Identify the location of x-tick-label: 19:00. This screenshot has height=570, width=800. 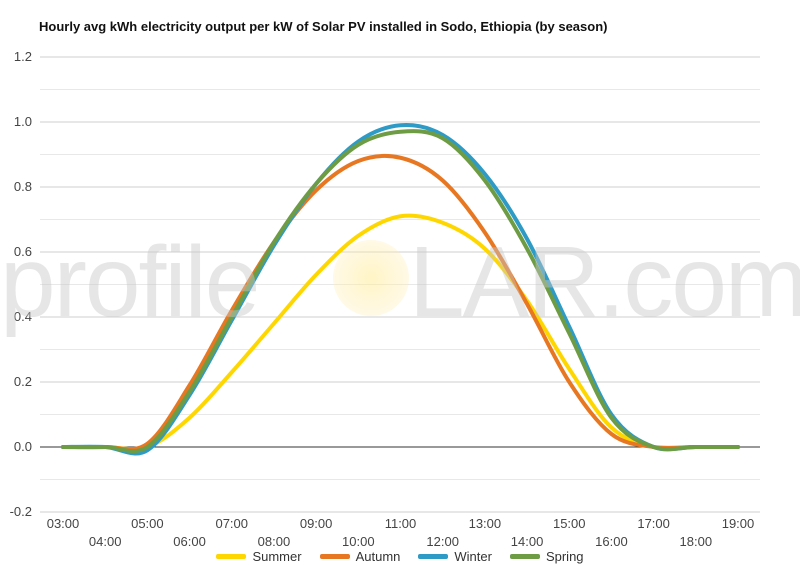
(738, 523).